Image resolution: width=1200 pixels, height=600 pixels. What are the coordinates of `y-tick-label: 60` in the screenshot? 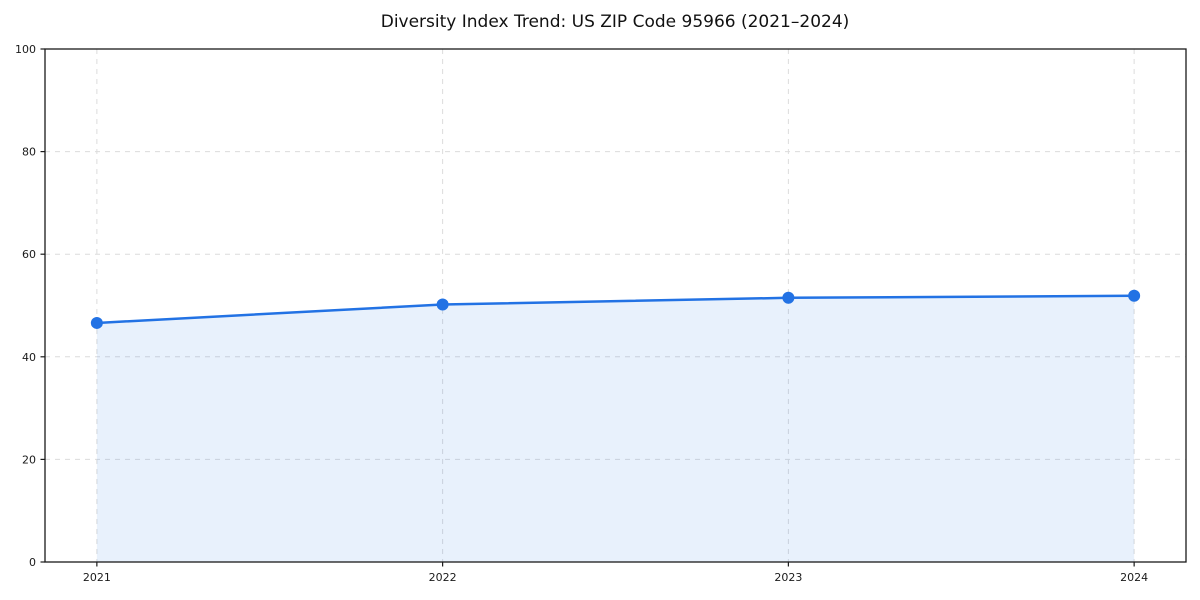 It's located at (29, 254).